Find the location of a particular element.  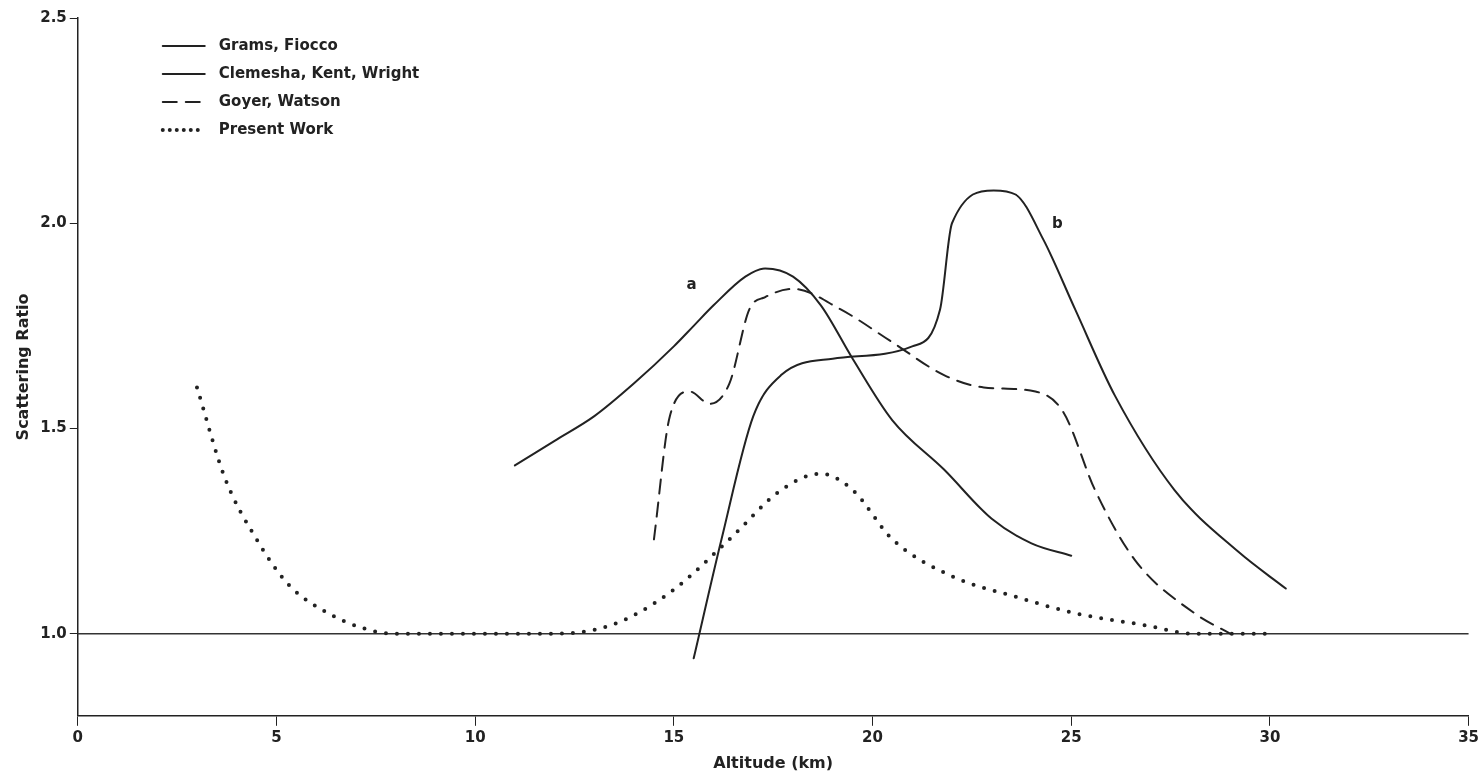

legend-label: Grams, Fiocco is located at coordinates (278, 44).